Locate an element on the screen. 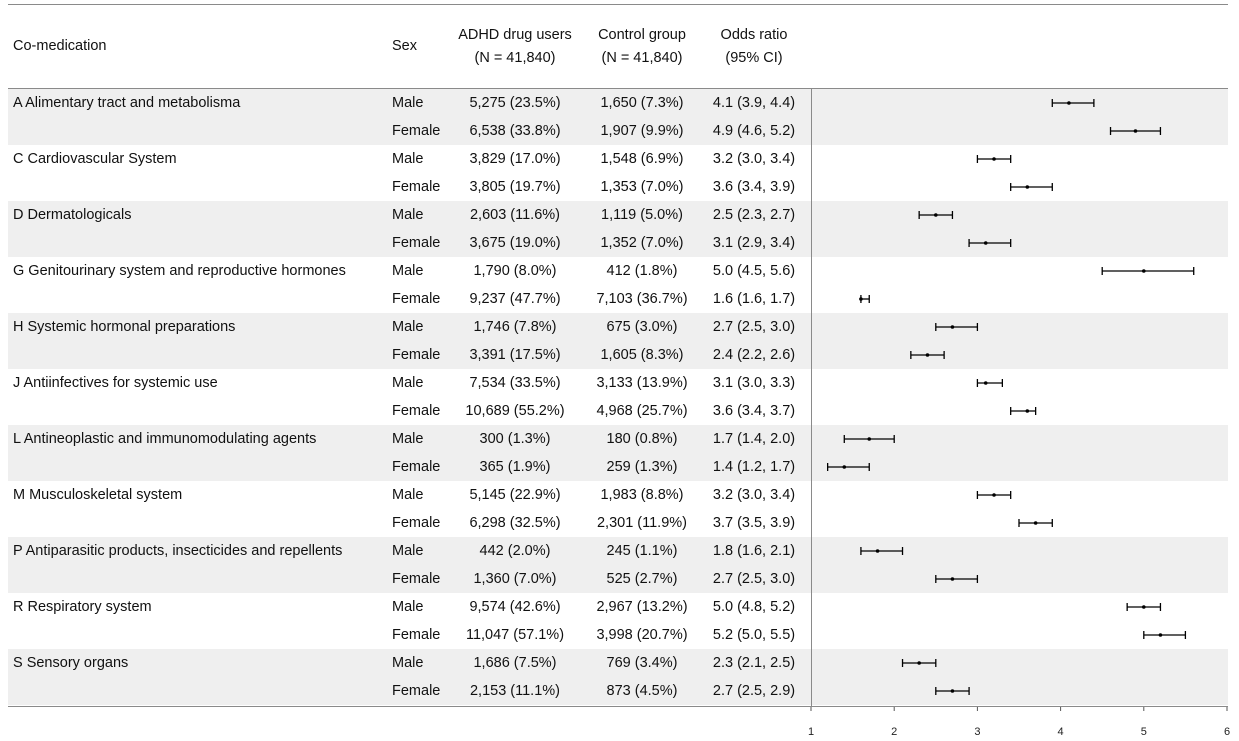 The height and width of the screenshot is (741, 1239). header-control-line2: (N = 41,840) is located at coordinates (642, 58).